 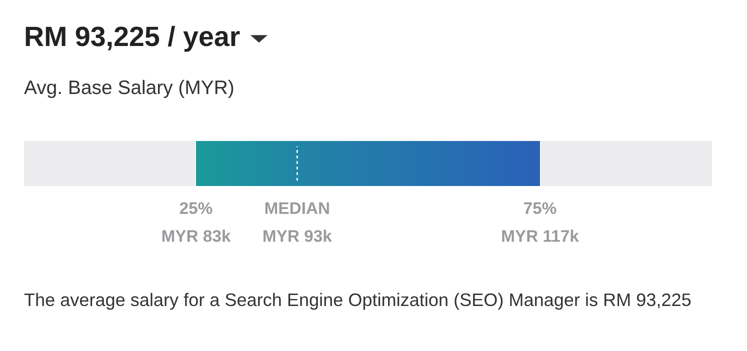 What do you see at coordinates (540, 208) in the screenshot?
I see `category-label: 75%` at bounding box center [540, 208].